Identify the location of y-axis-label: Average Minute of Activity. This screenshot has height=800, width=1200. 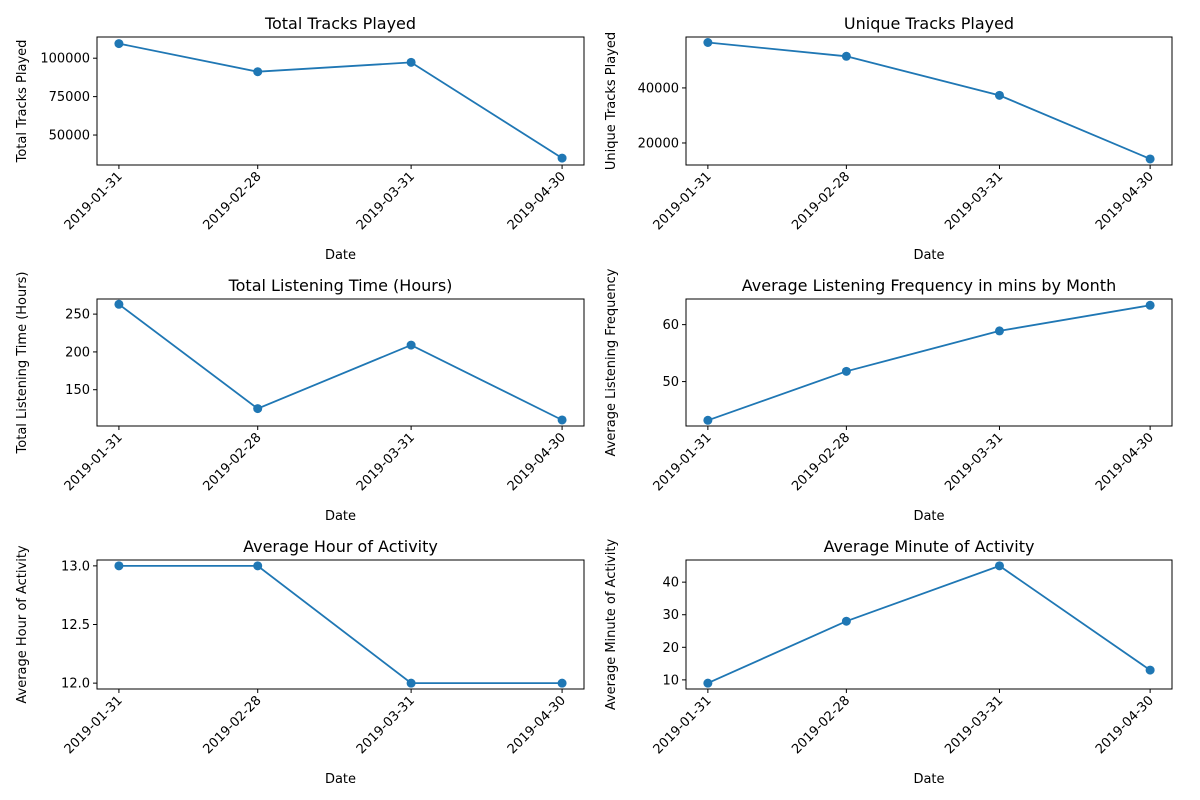
(611, 625).